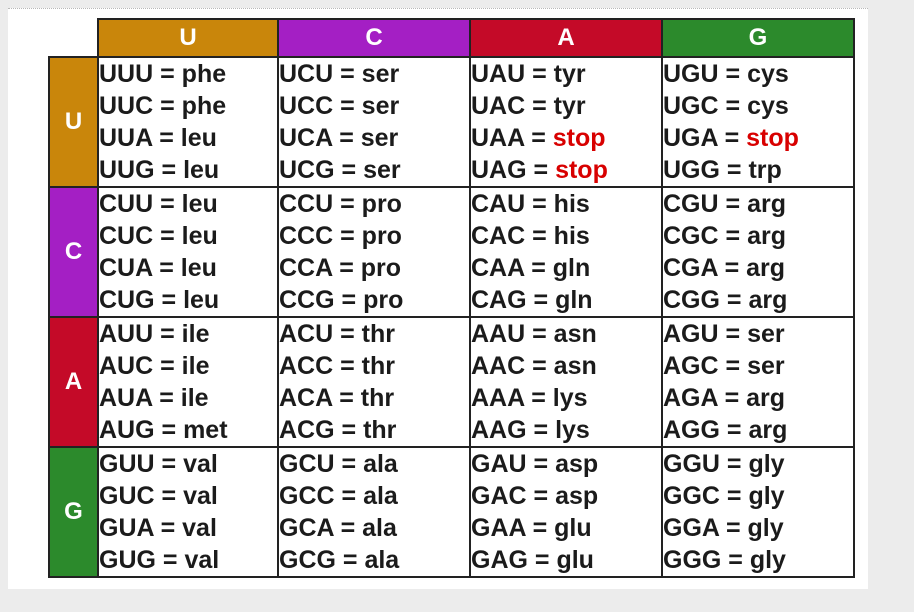 This screenshot has height=612, width=914. I want to click on codon-entry: UGU = cys, so click(758, 74).